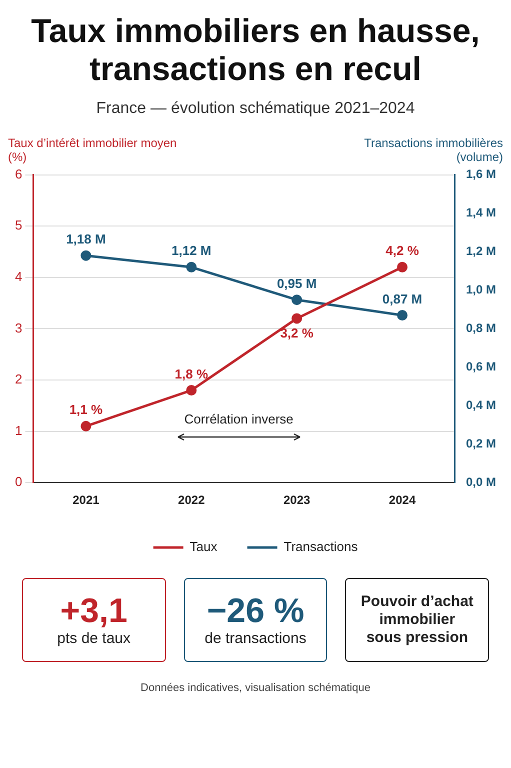  What do you see at coordinates (481, 366) in the screenshot?
I see `y2-tick-label: 0,6 M` at bounding box center [481, 366].